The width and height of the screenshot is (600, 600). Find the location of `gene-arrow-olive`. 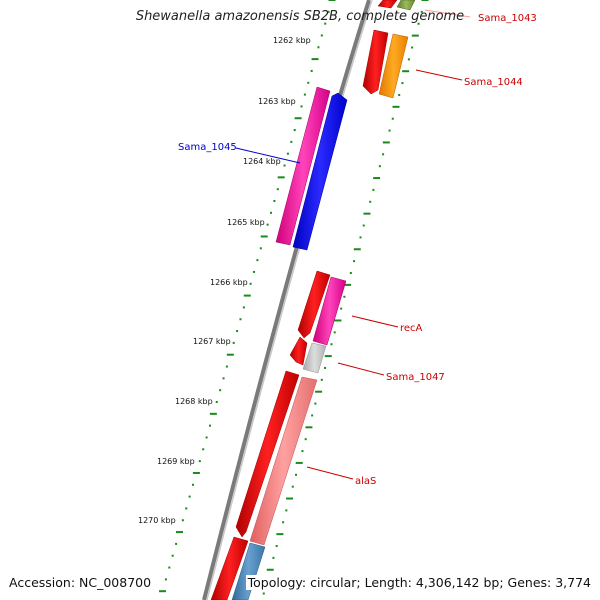

gene-arrow-olive is located at coordinates (406, 5).